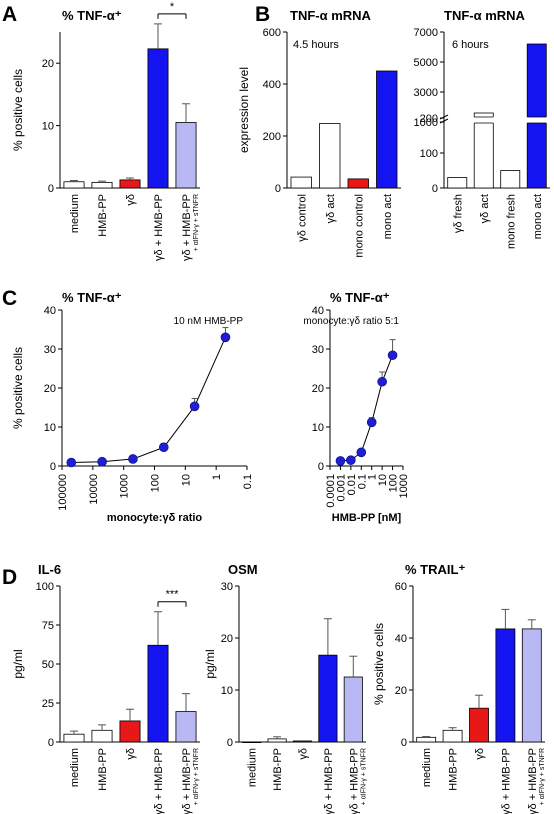  Describe the element at coordinates (63, 492) in the screenshot. I see `C1-x-tick-label: 100000` at that location.